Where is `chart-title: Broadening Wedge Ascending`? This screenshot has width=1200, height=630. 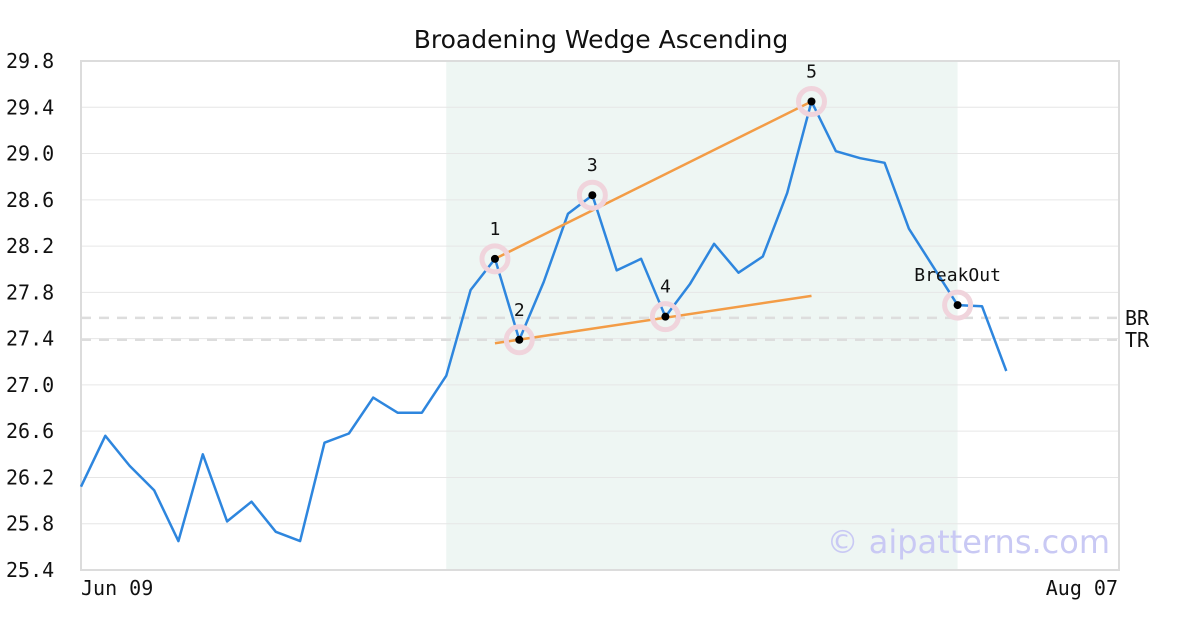 chart-title: Broadening Wedge Ascending is located at coordinates (601, 39).